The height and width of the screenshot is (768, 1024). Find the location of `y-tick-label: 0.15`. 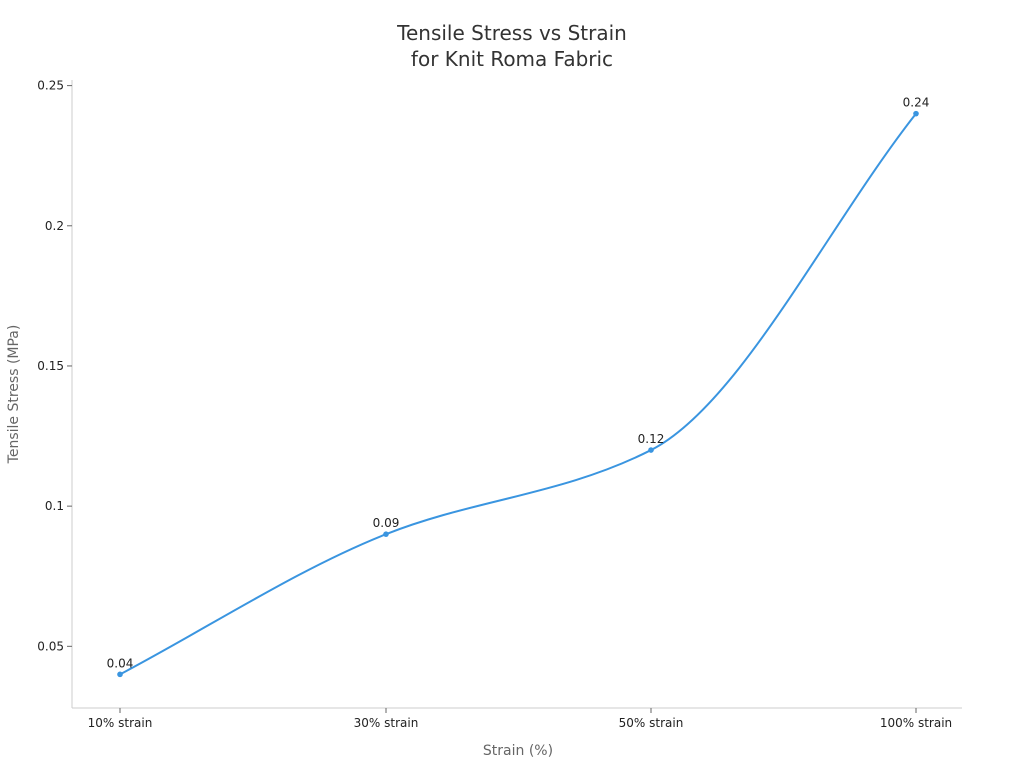

y-tick-label: 0.15 is located at coordinates (50, 366).